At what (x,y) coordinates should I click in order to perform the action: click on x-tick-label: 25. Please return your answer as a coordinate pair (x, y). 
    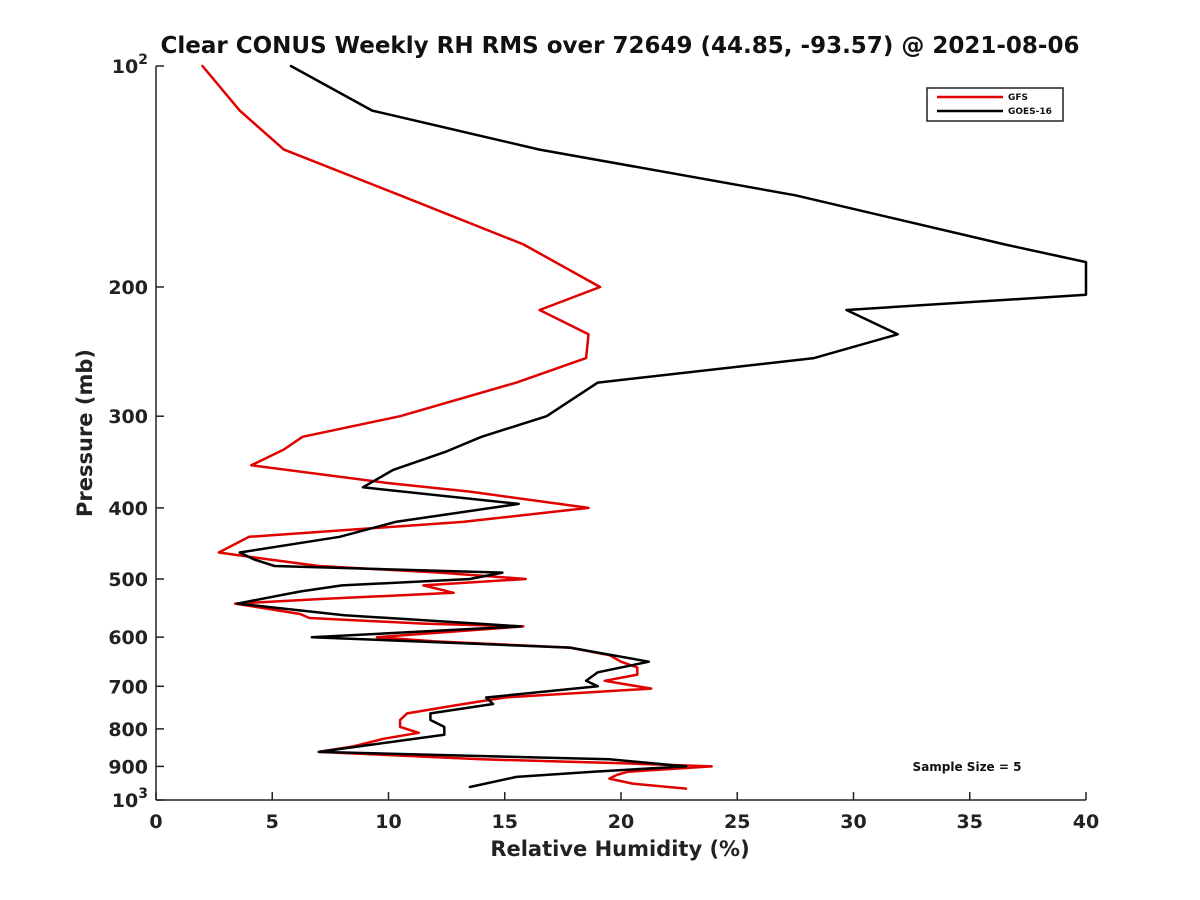
    Looking at the image, I should click on (737, 822).